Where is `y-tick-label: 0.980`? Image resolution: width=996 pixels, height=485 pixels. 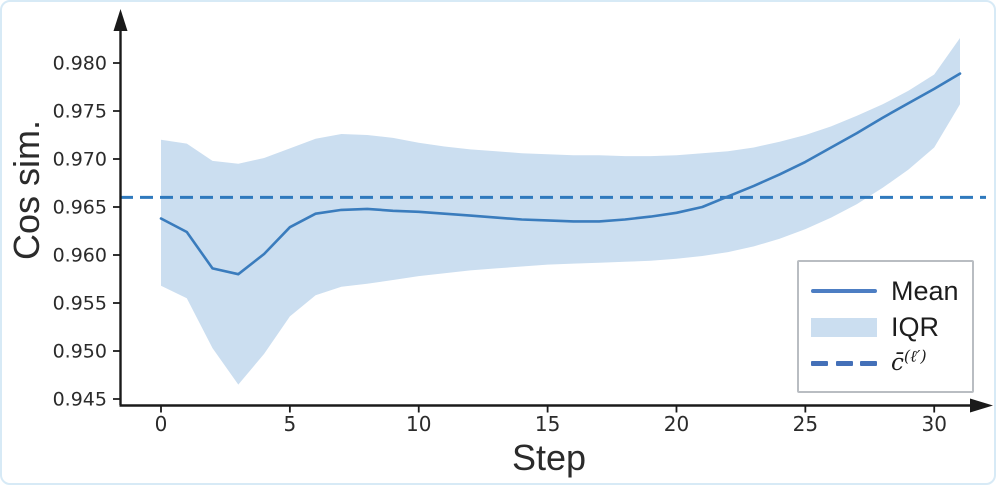 y-tick-label: 0.980 is located at coordinates (80, 64).